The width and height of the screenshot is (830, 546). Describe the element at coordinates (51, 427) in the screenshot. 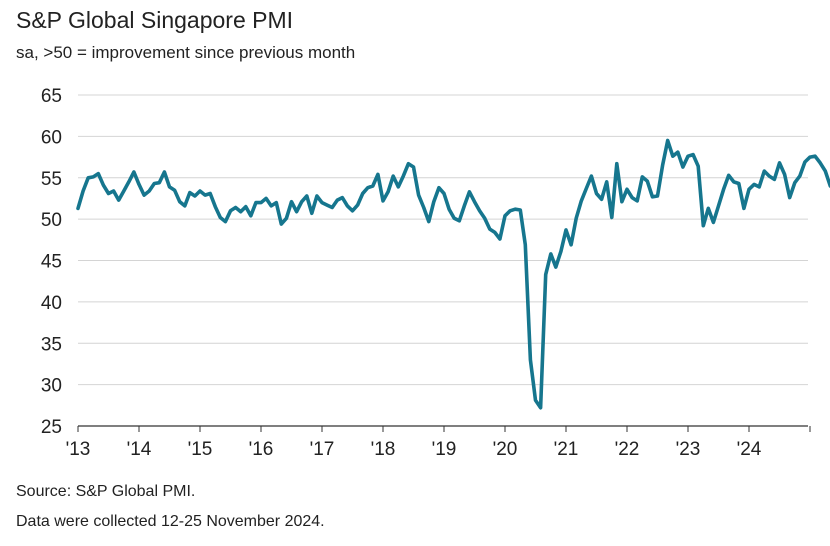

I see `y-tick-label: 25` at that location.